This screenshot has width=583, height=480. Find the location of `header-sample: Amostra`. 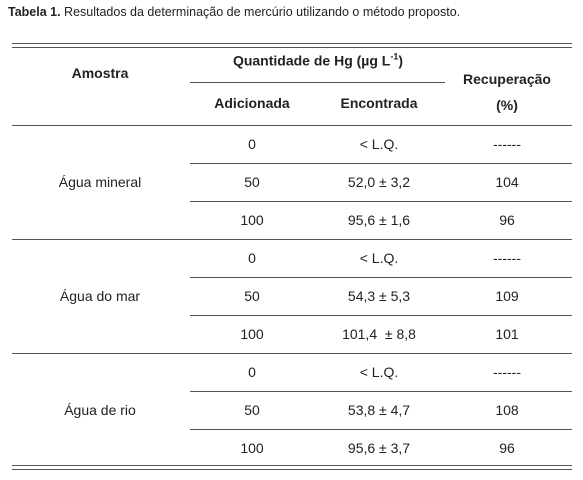

header-sample: Amostra is located at coordinates (100, 73).